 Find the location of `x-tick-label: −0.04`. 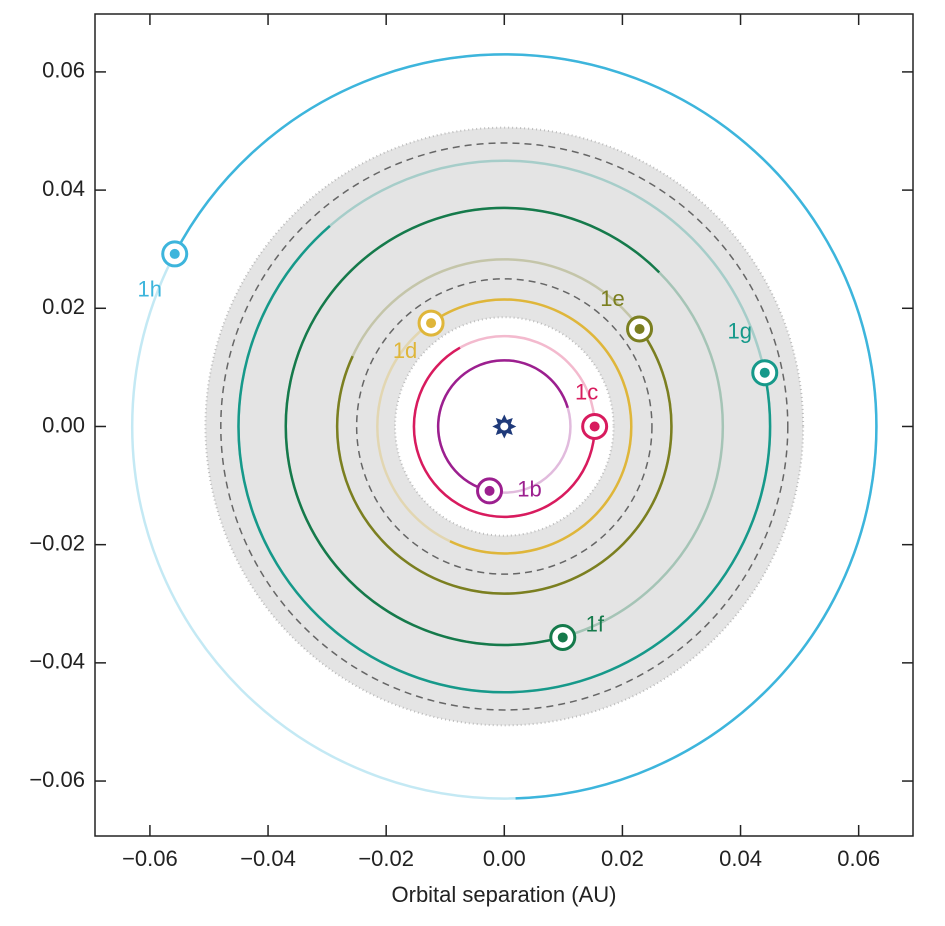

x-tick-label: −0.04 is located at coordinates (268, 858).